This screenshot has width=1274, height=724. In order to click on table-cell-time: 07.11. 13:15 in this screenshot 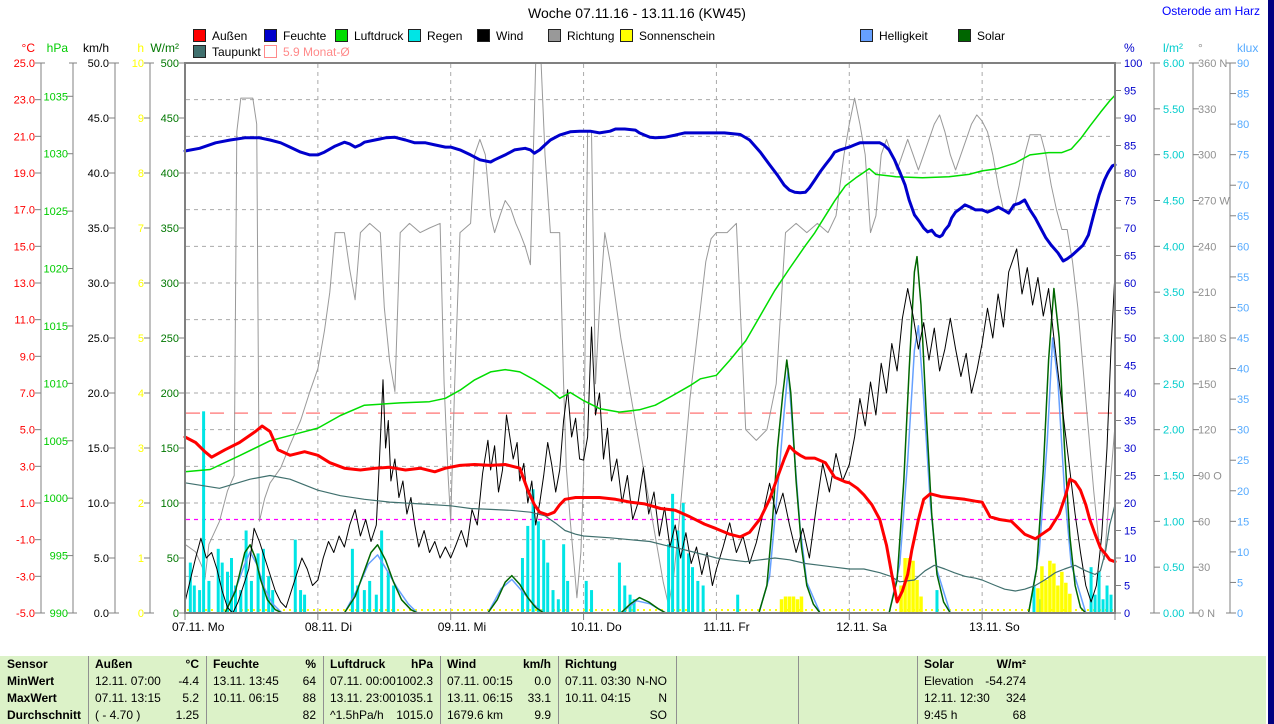, I will do `click(128, 698)`.